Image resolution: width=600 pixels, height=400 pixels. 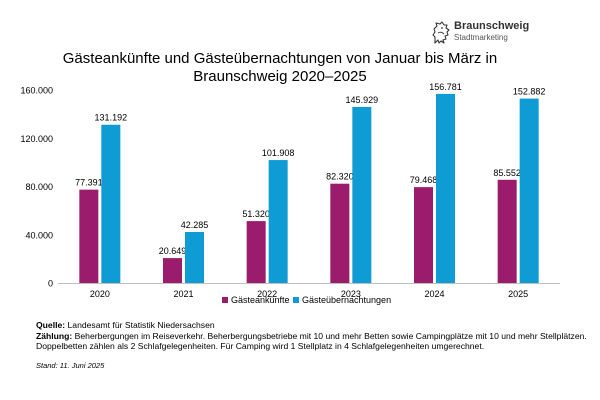 What do you see at coordinates (529, 92) in the screenshot?
I see `data-label: 152.882` at bounding box center [529, 92].